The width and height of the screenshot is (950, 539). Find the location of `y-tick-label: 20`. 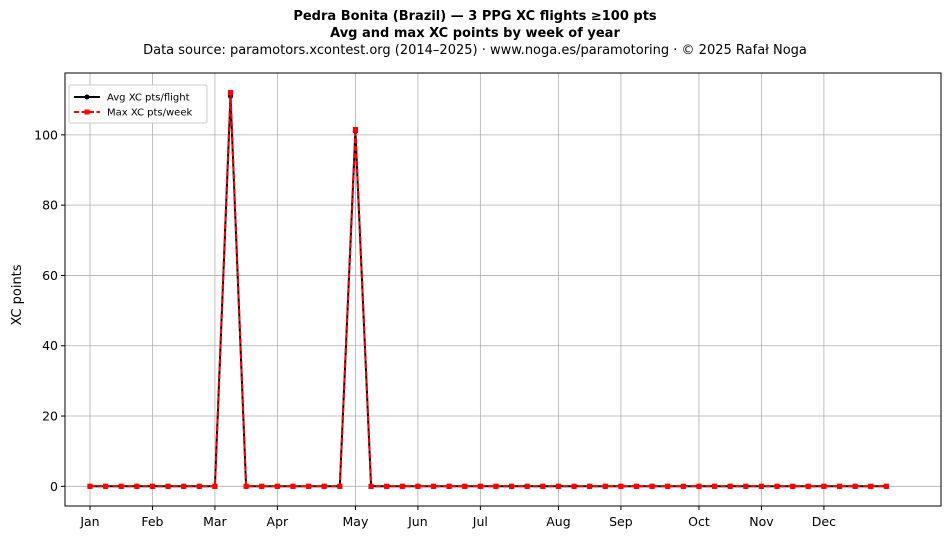

y-tick-label: 20 is located at coordinates (50, 416).